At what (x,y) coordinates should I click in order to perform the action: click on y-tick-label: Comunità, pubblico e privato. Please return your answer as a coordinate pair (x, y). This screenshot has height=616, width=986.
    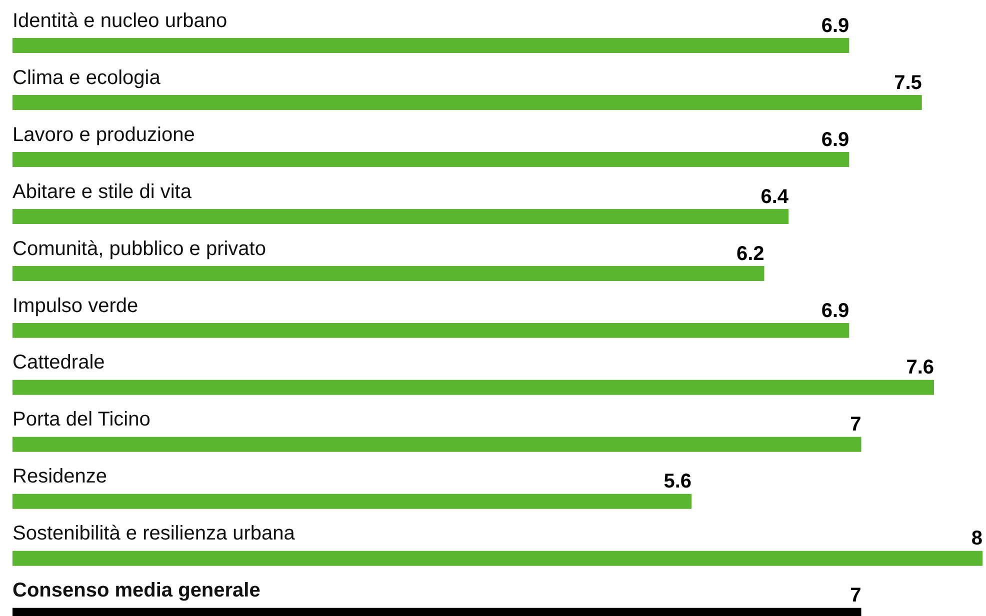
    Looking at the image, I should click on (139, 249).